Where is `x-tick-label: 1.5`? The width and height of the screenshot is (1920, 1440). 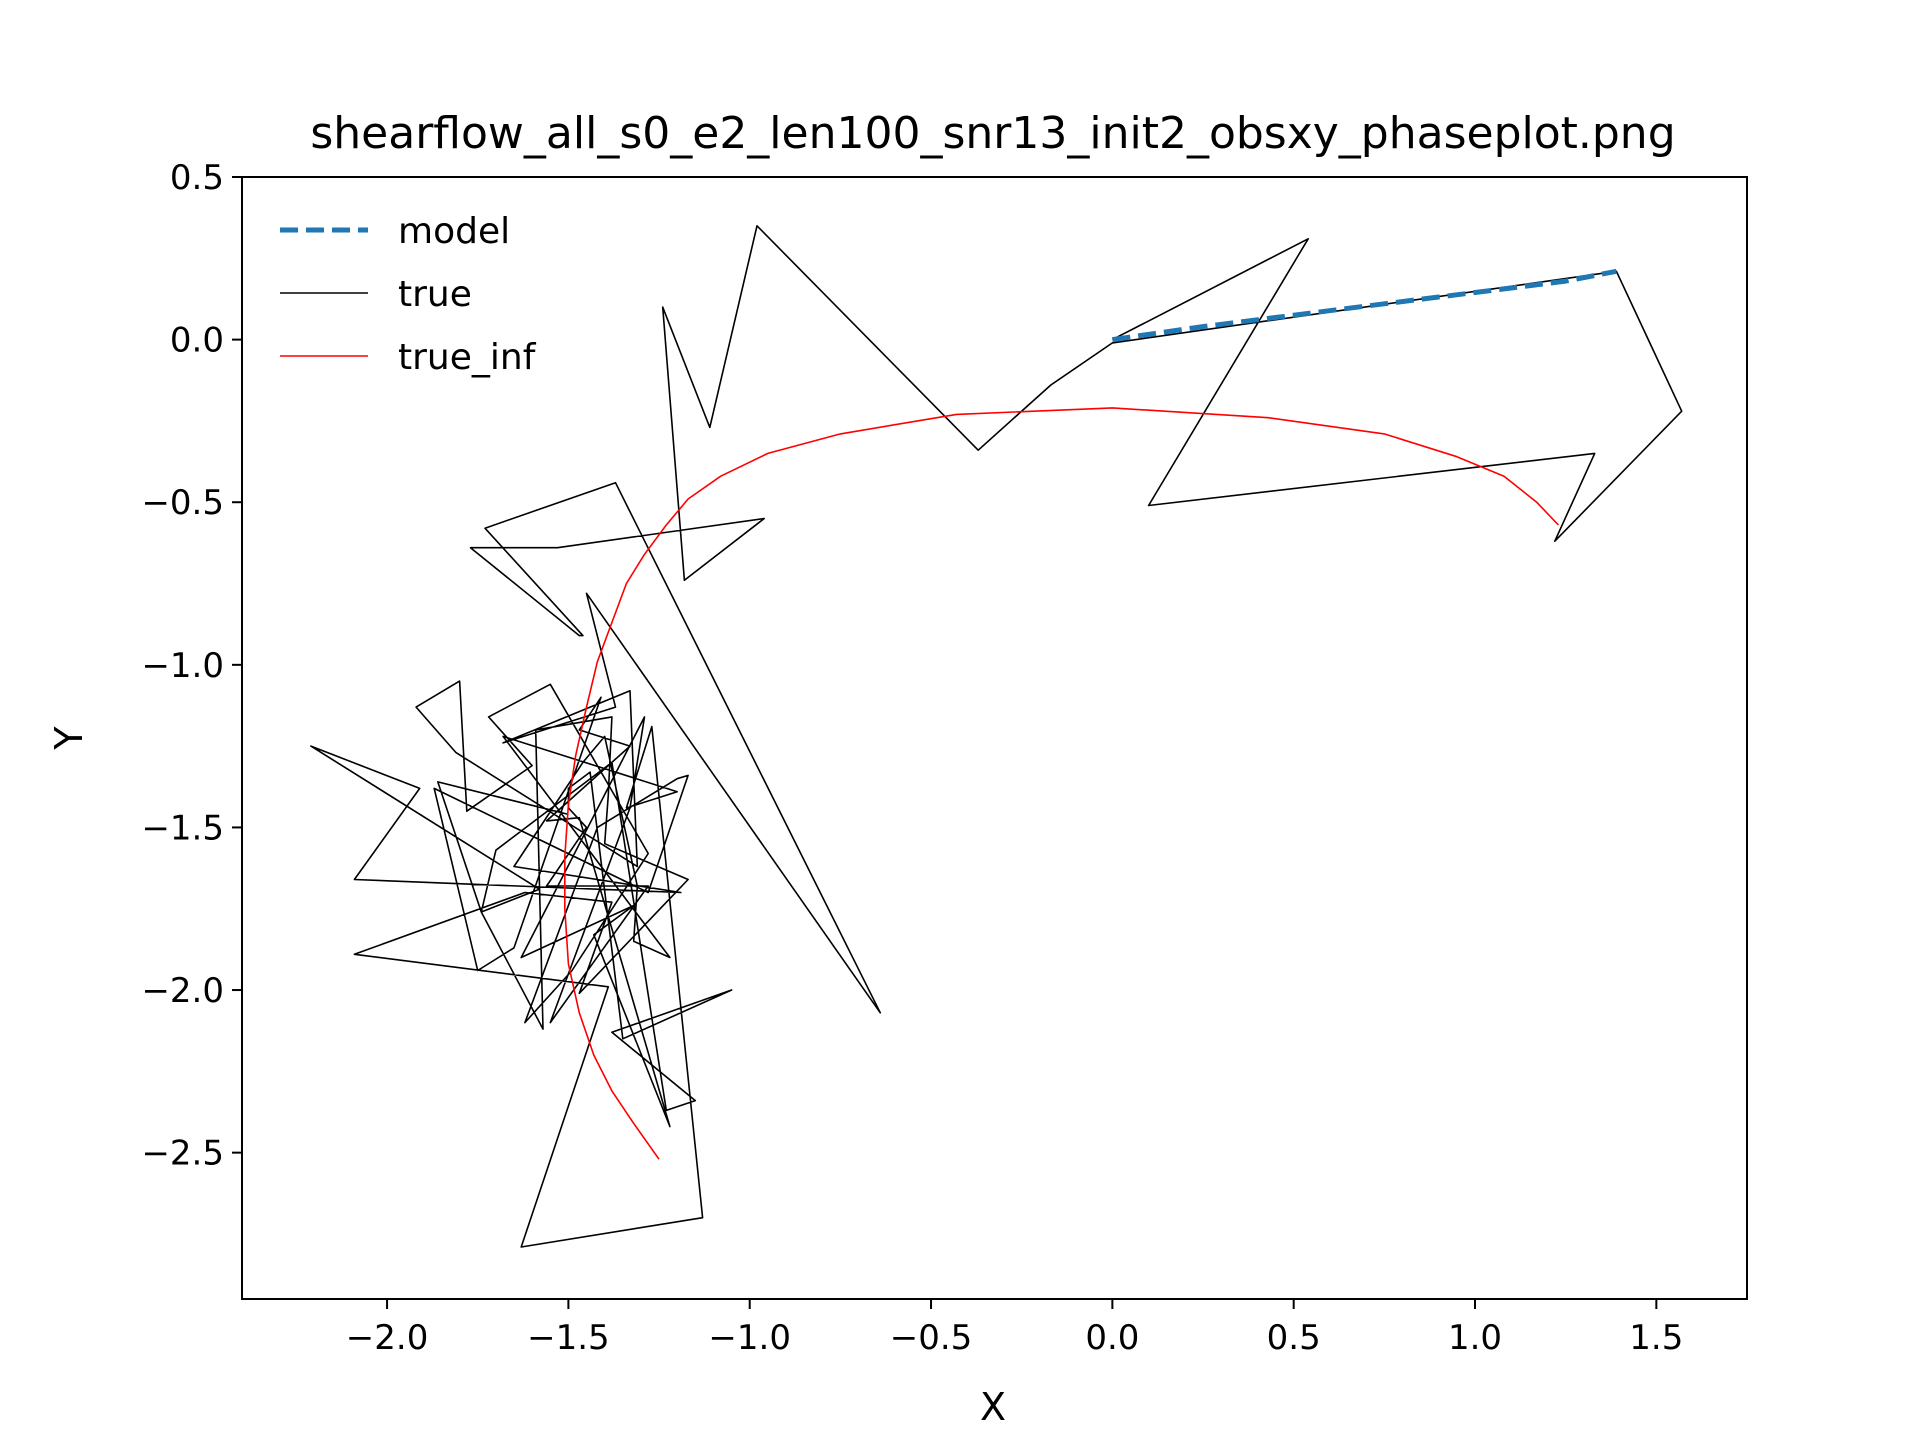
x-tick-label: 1.5 is located at coordinates (1656, 1338).